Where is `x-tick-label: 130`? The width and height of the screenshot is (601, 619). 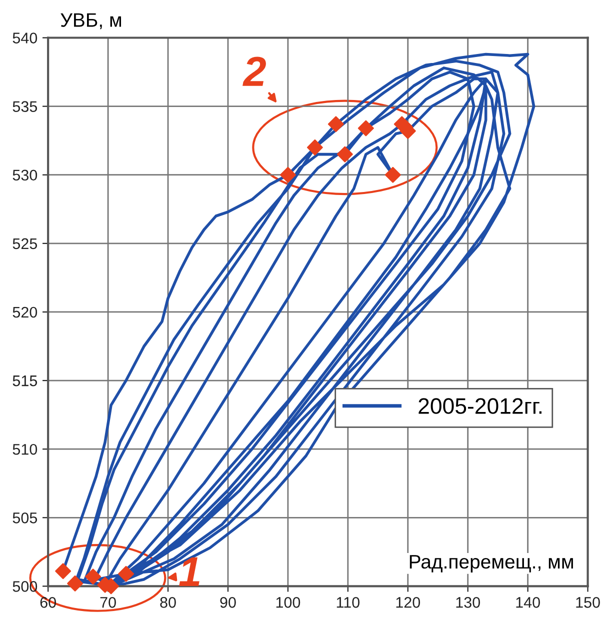 x-tick-label: 130 is located at coordinates (468, 602).